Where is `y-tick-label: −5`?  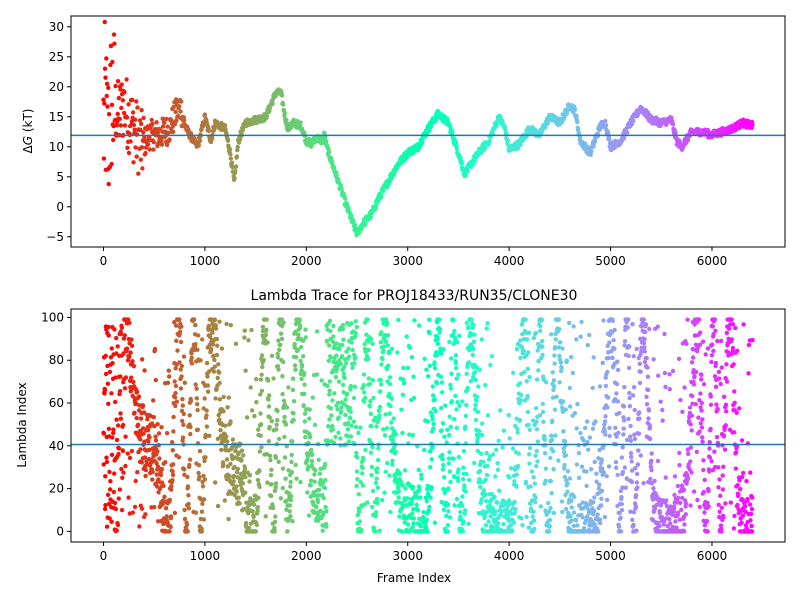
y-tick-label: −5 is located at coordinates (55, 237).